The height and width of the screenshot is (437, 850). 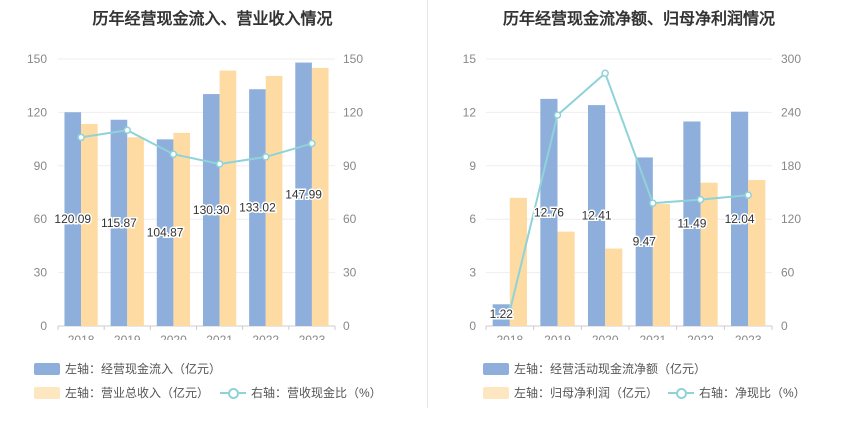 I want to click on series-line, so click(x=196, y=147).